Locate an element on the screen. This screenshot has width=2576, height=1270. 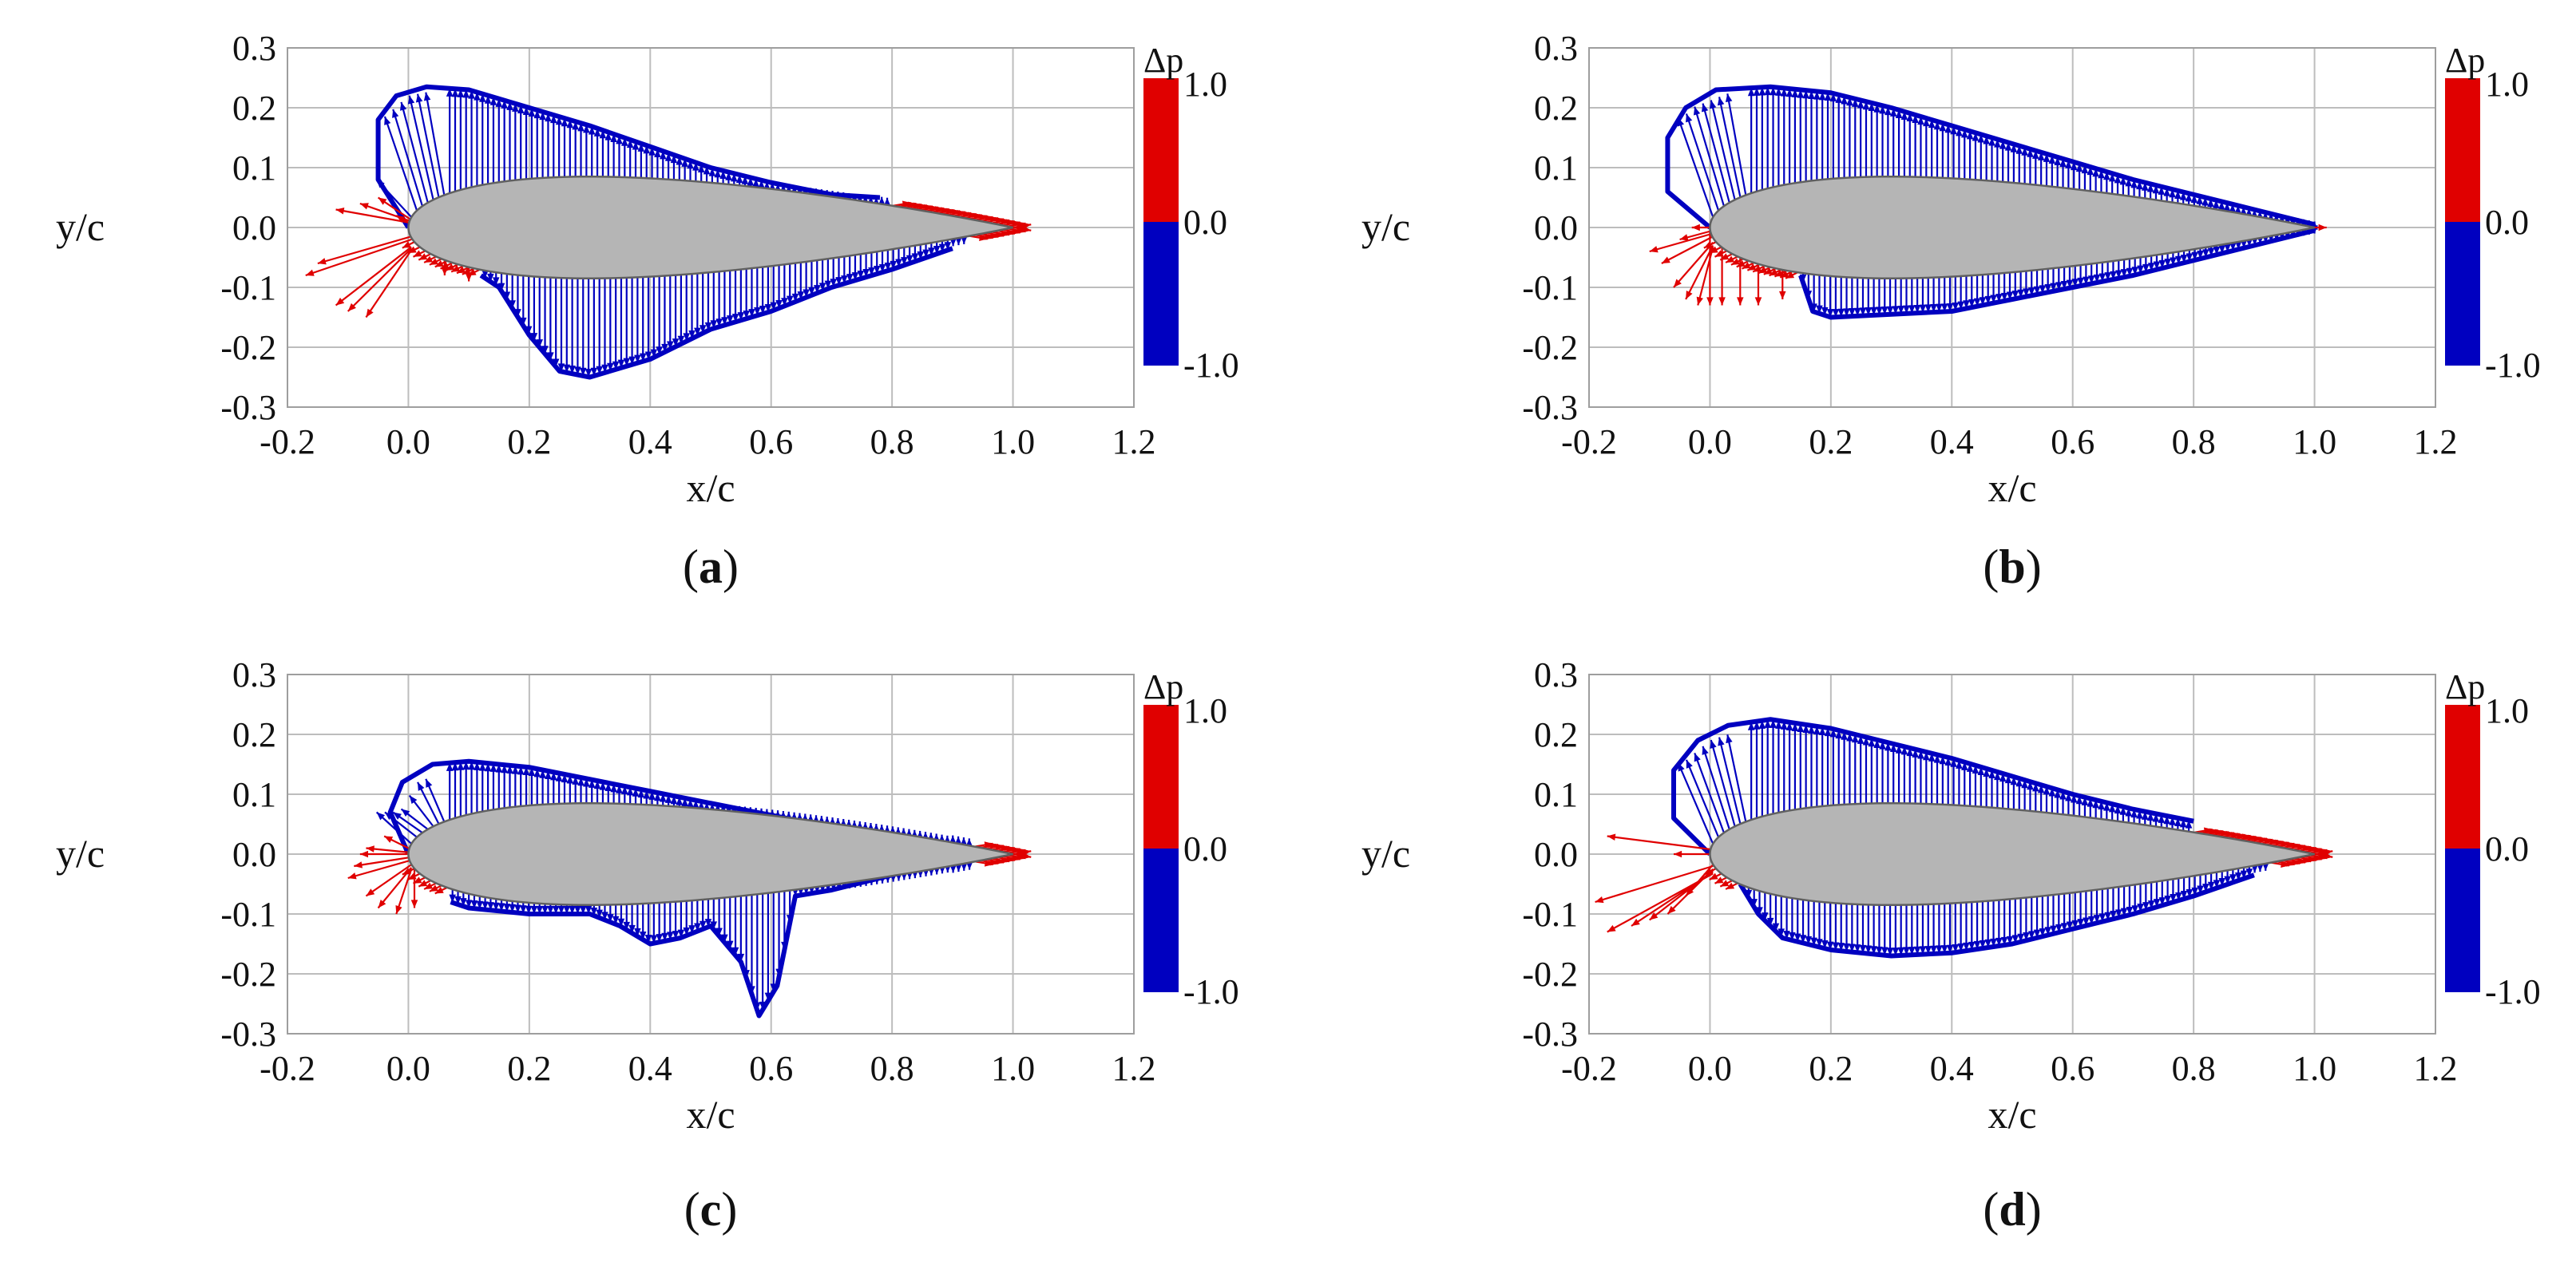
y-tick-label: -0.2 is located at coordinates (248, 347).